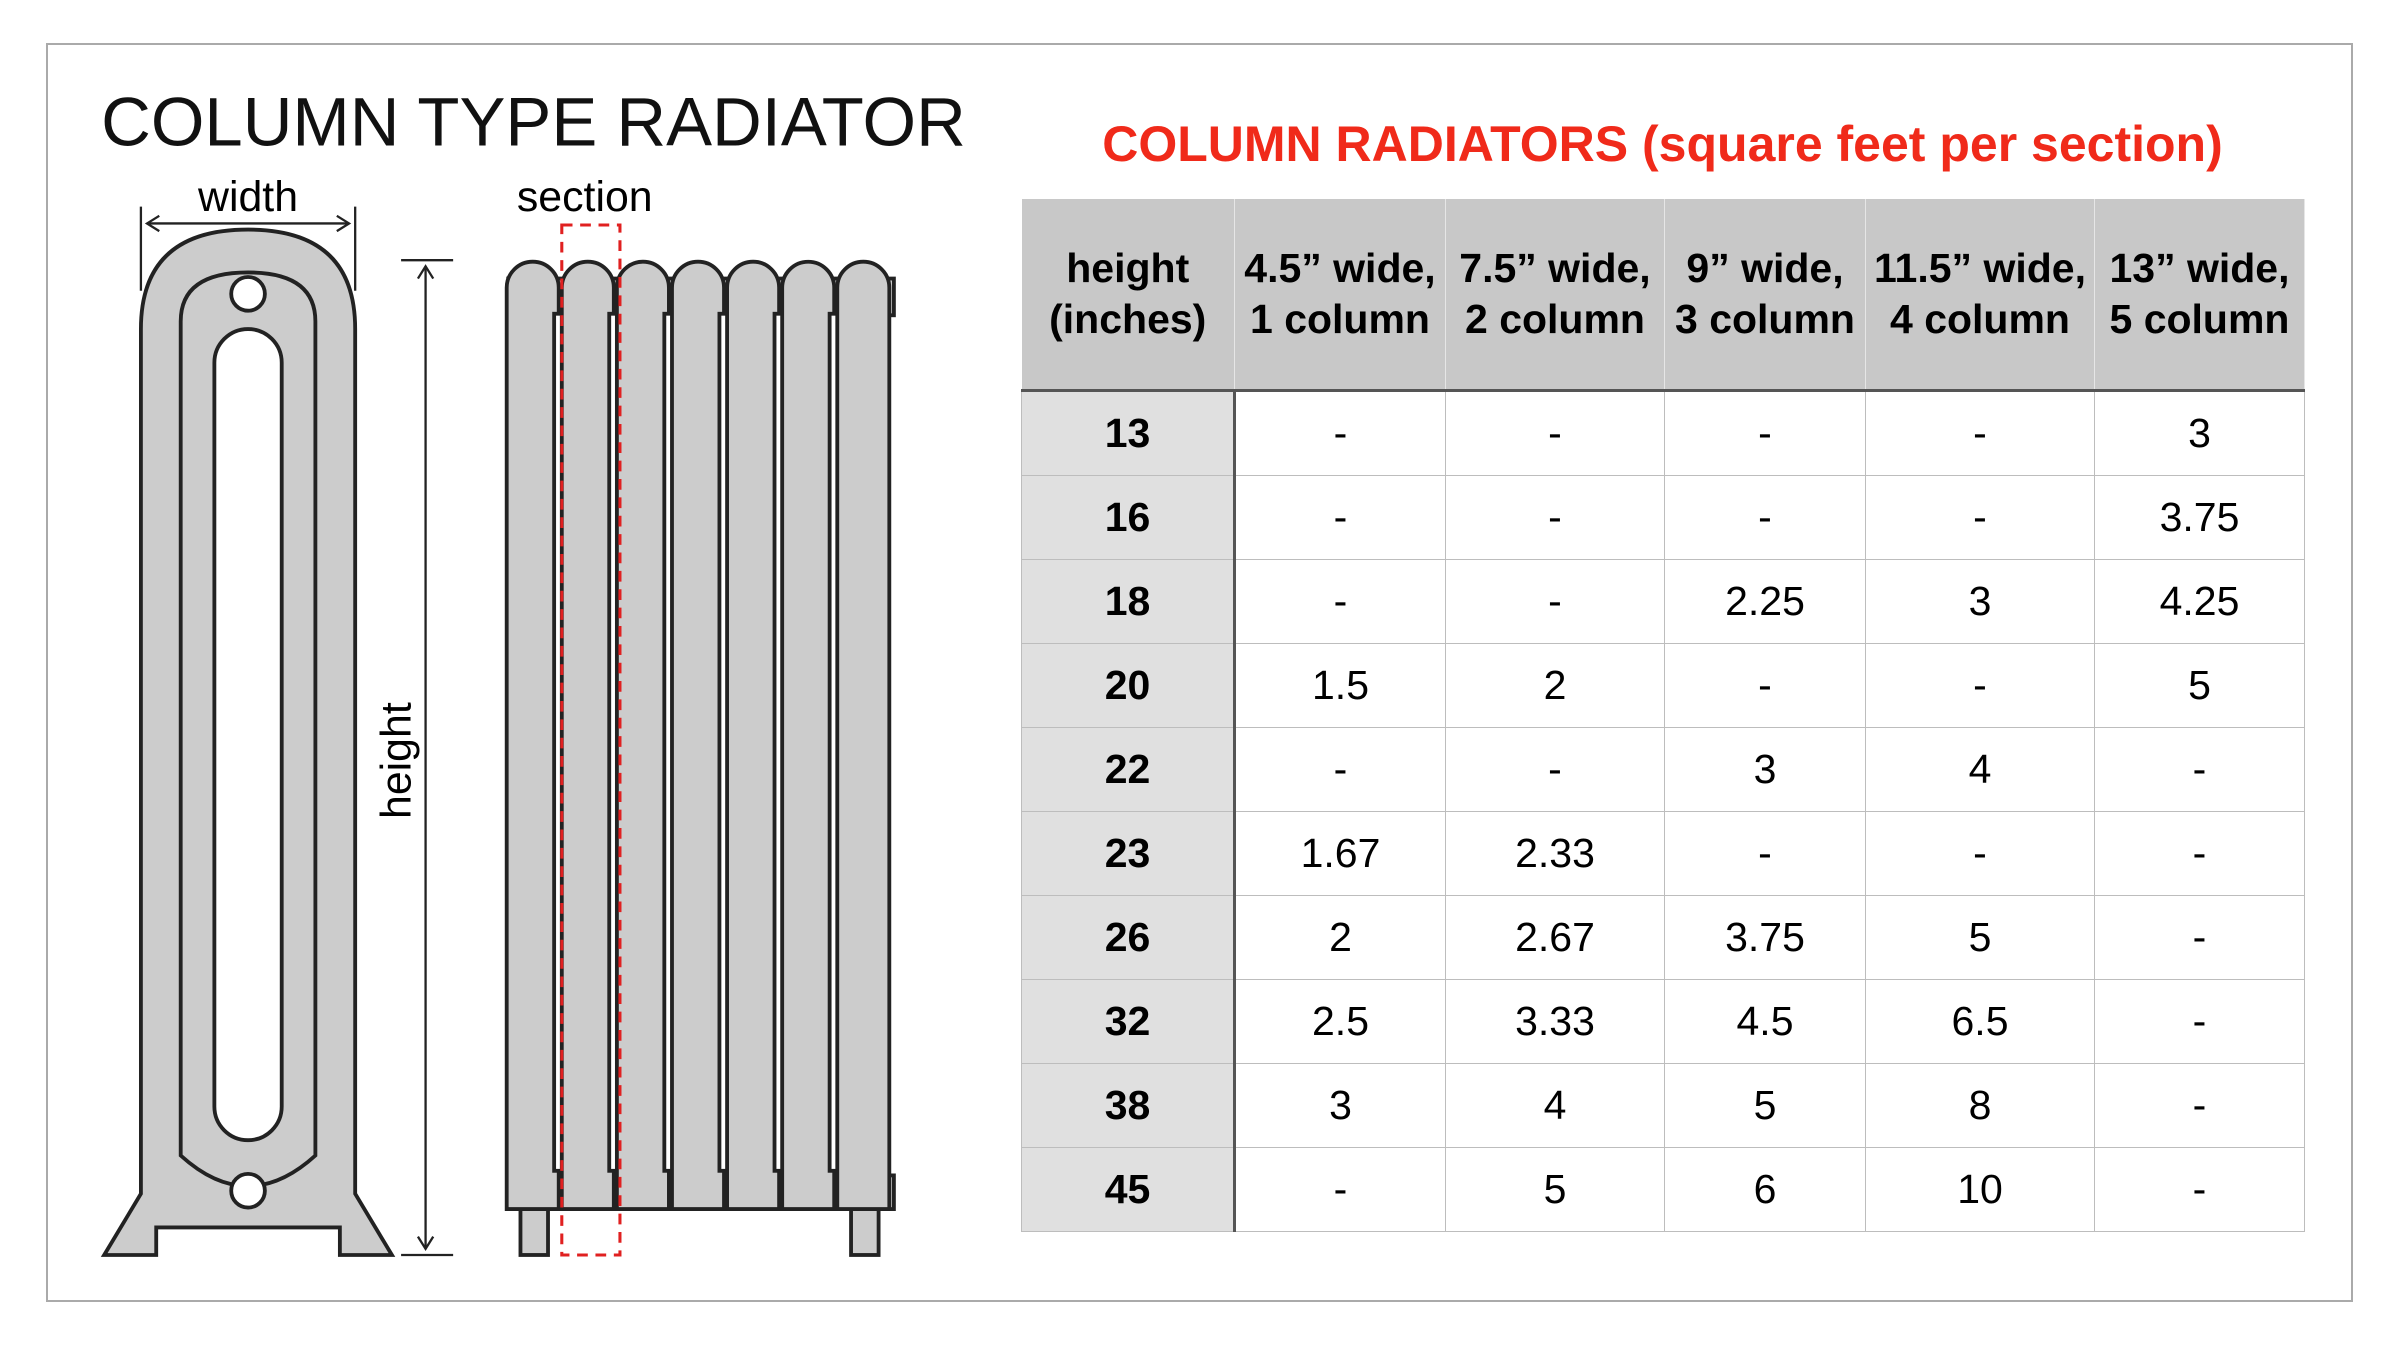 The width and height of the screenshot is (2400, 1356). What do you see at coordinates (1340, 1021) in the screenshot?
I see `cell: 2.5` at bounding box center [1340, 1021].